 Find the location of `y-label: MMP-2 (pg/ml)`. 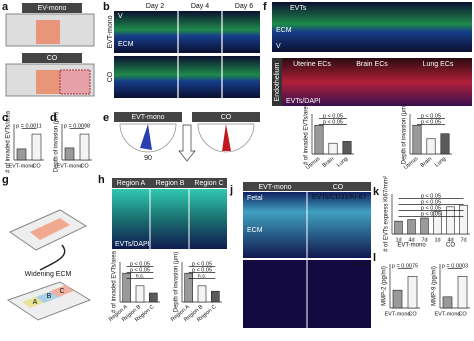

y-label: MMP-2 (pg/ml) is located at coordinates (385, 286).